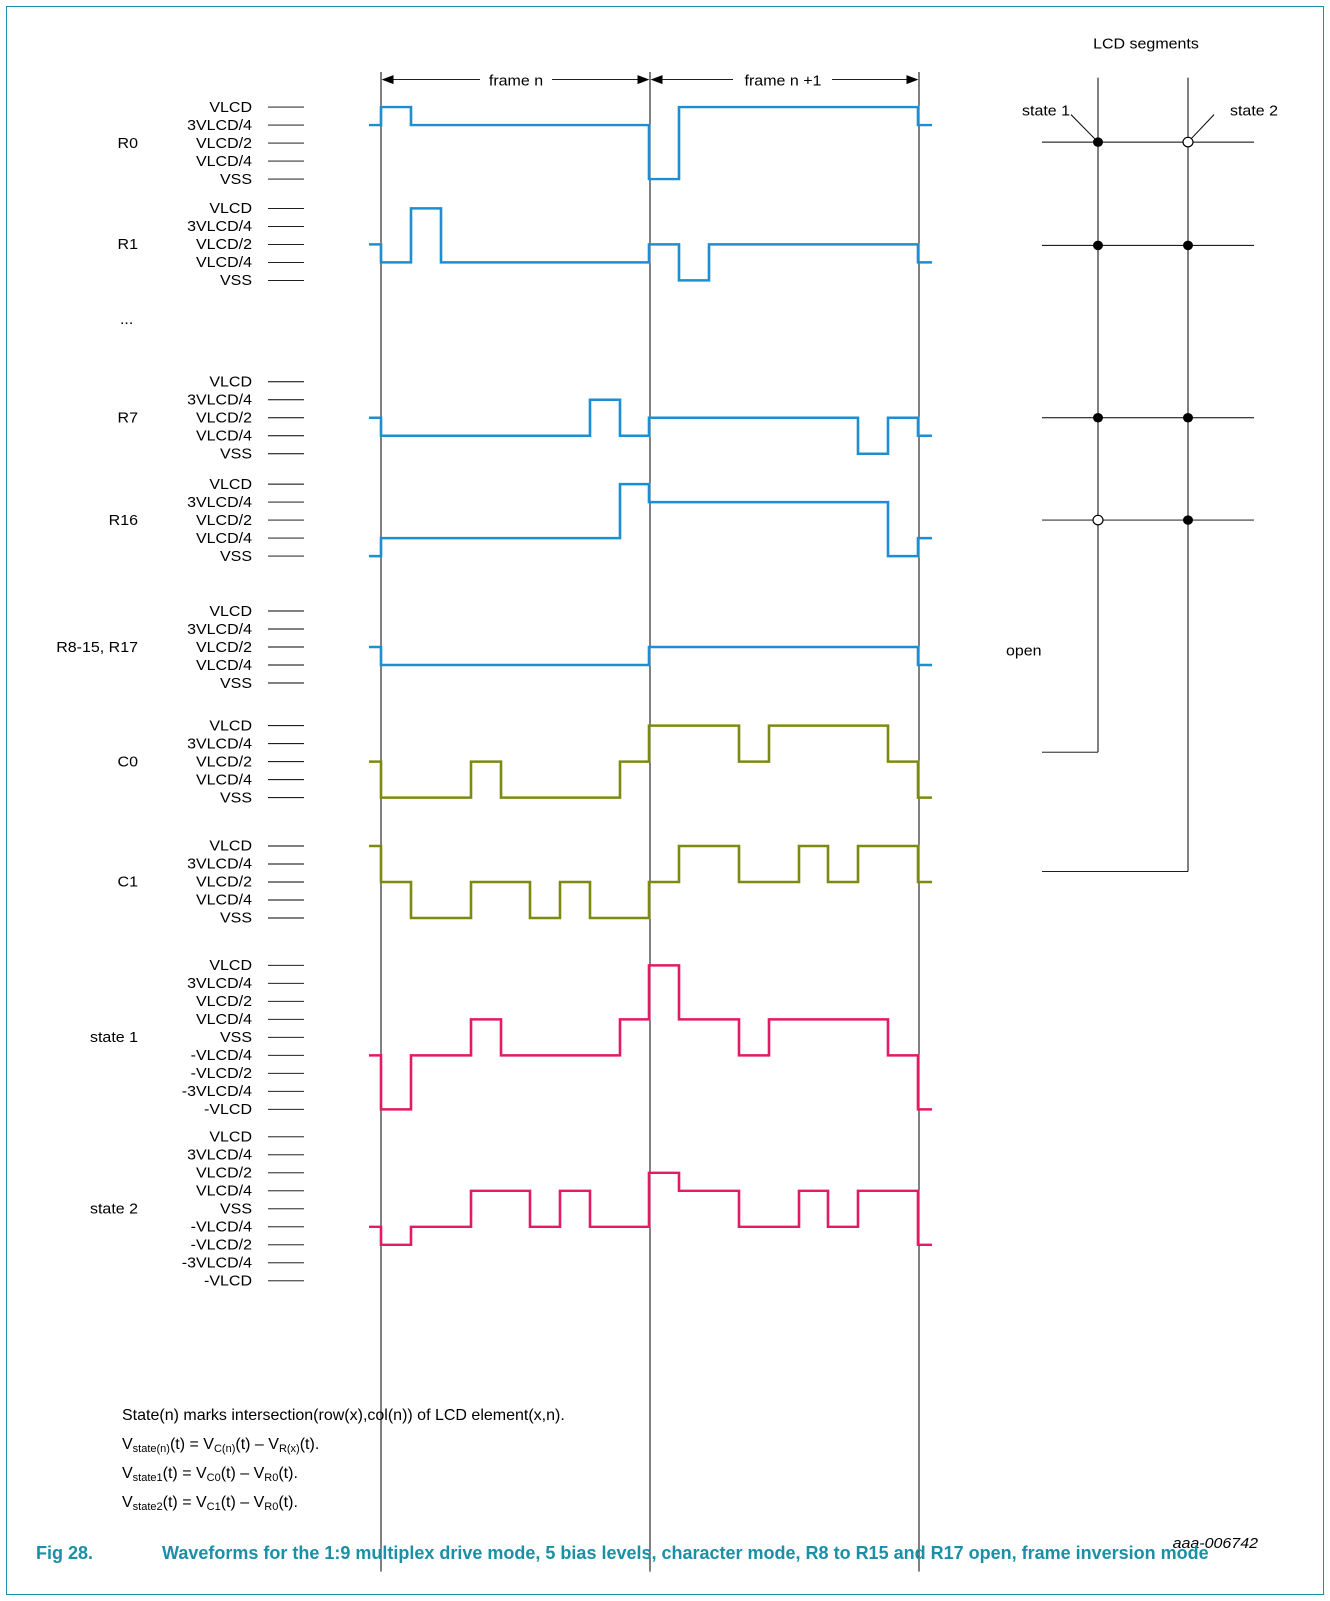 The width and height of the screenshot is (1330, 1601). What do you see at coordinates (65, 1553) in the screenshot?
I see `figure-number: Fig 28.` at bounding box center [65, 1553].